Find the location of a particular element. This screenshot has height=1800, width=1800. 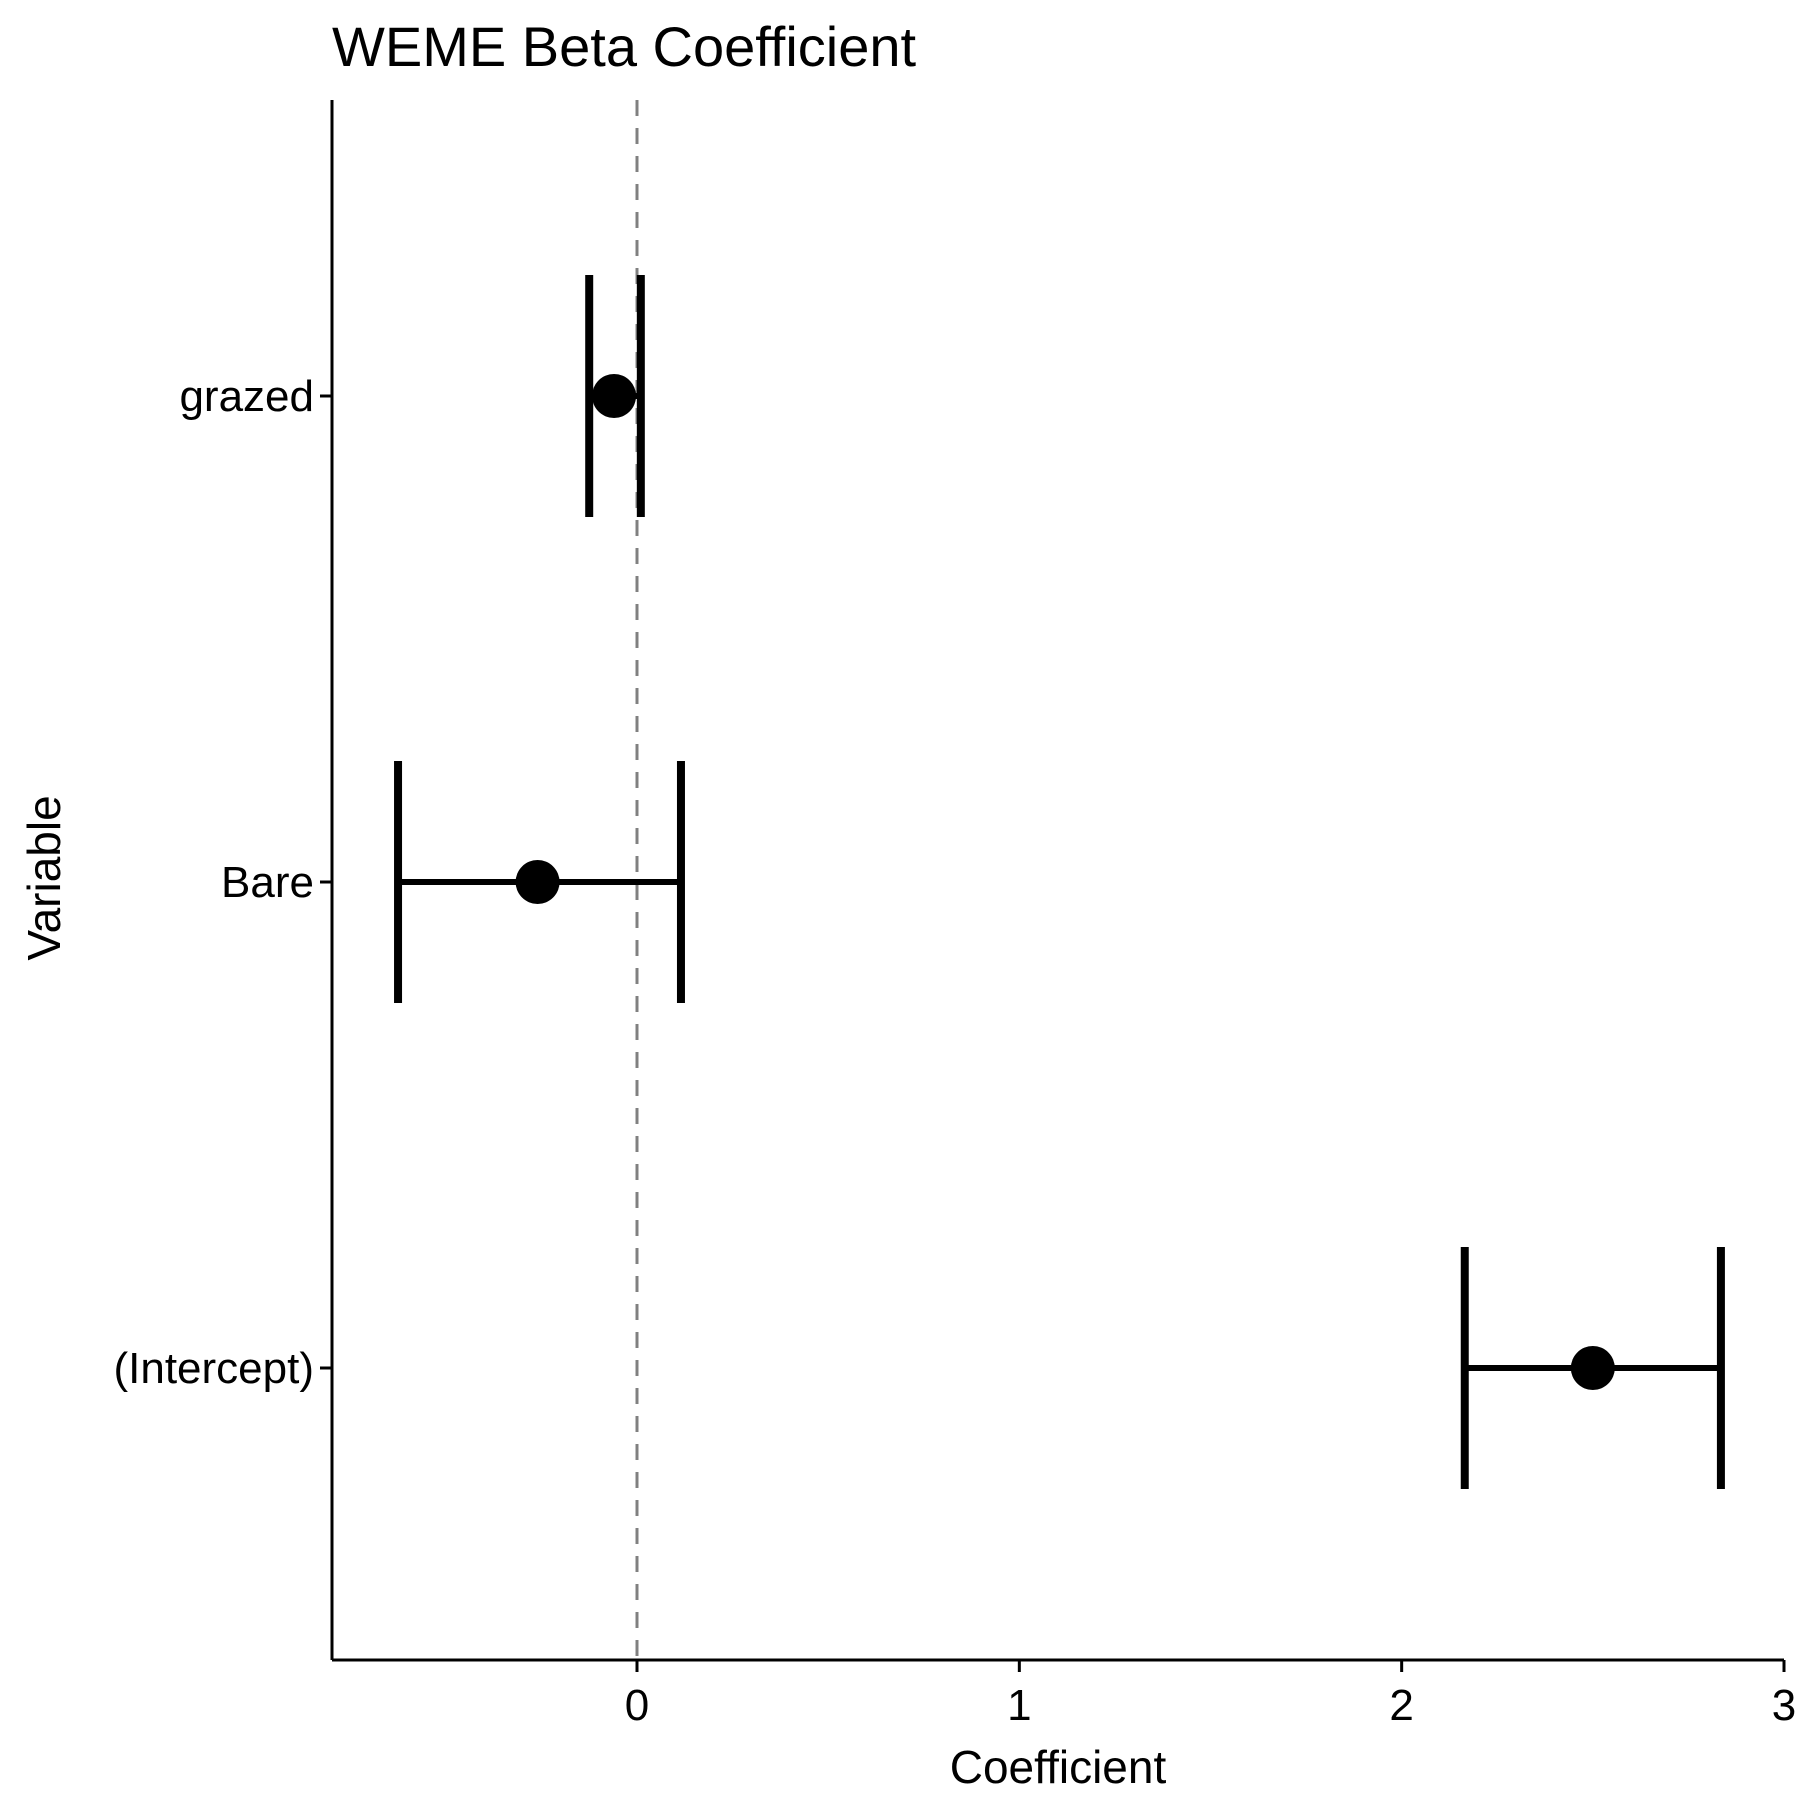

x-tick-label: 0 is located at coordinates (637, 1705).